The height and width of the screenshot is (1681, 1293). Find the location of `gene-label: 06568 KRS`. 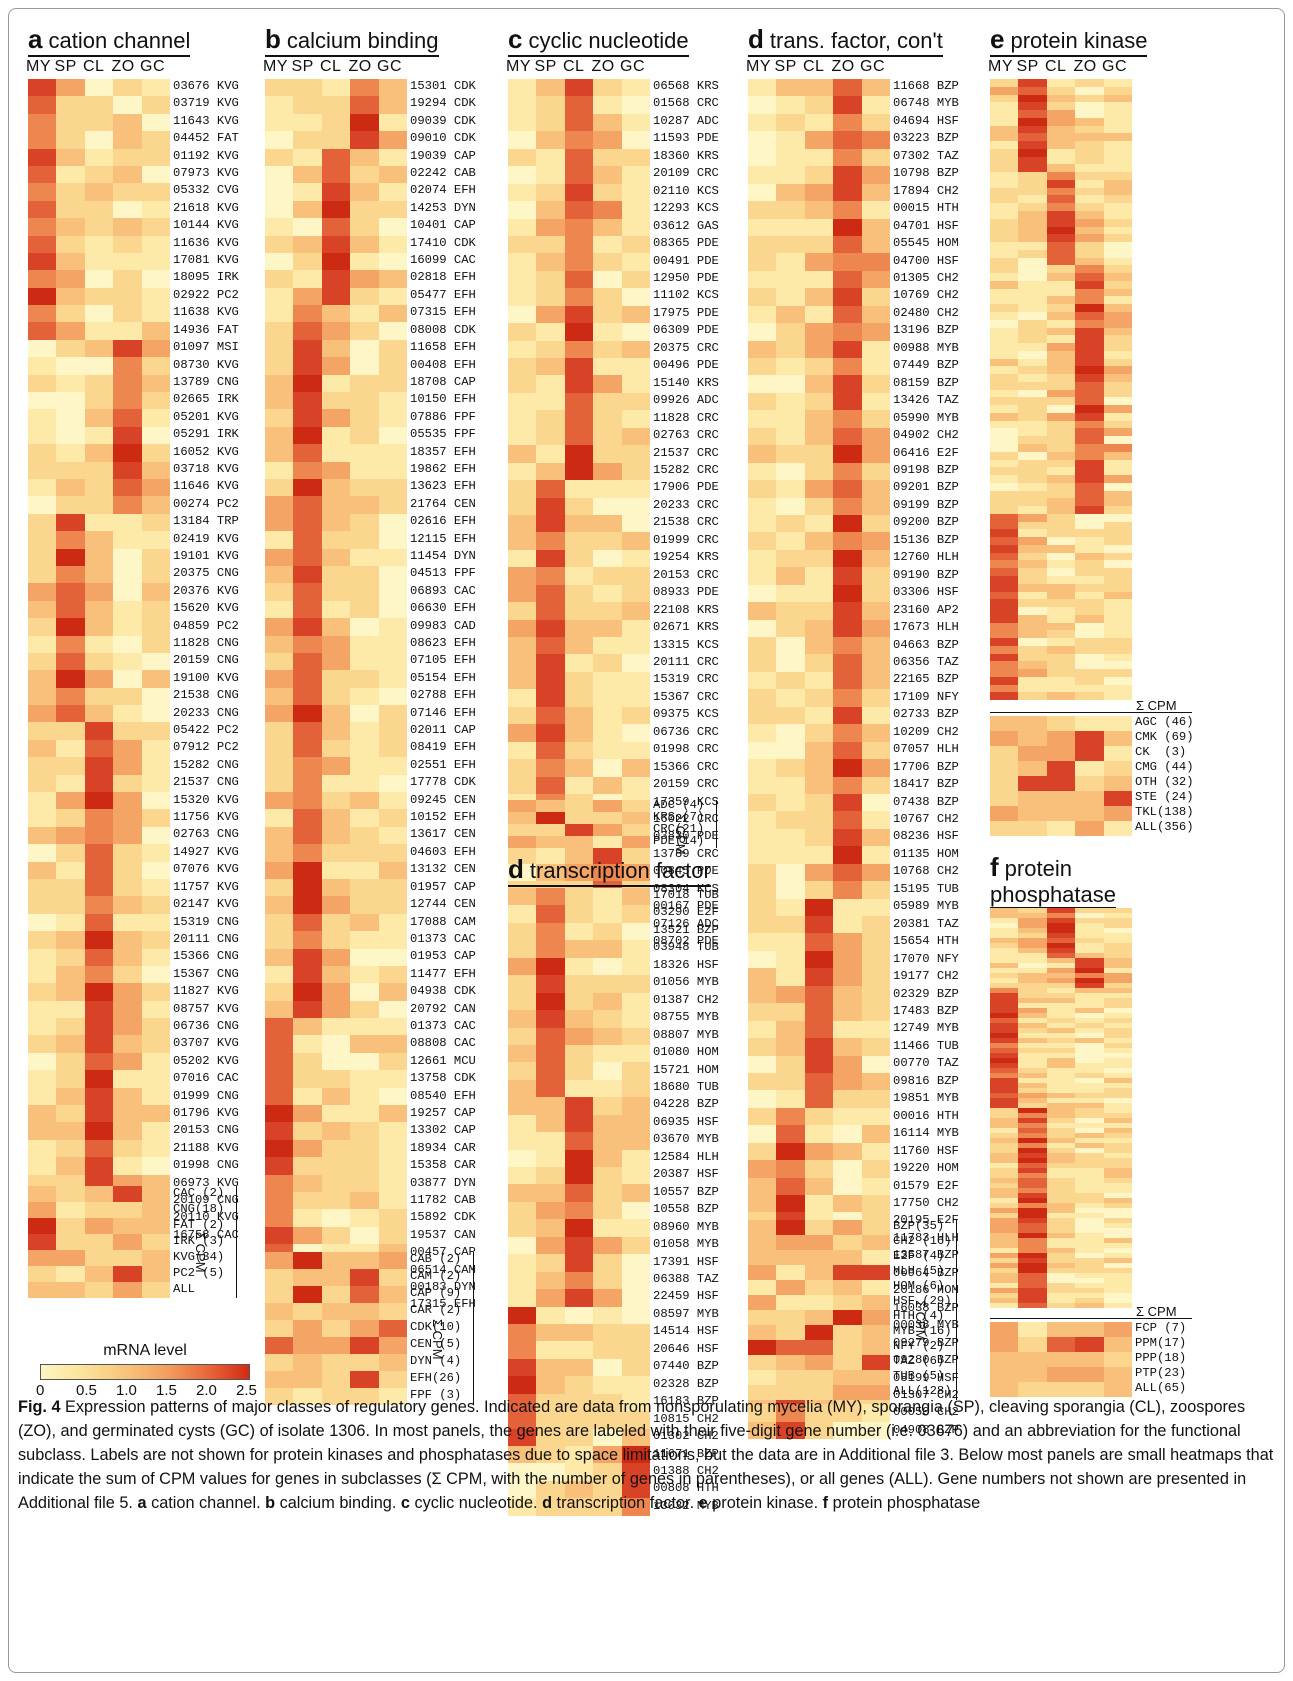

gene-label: 06568 KRS is located at coordinates (686, 86).